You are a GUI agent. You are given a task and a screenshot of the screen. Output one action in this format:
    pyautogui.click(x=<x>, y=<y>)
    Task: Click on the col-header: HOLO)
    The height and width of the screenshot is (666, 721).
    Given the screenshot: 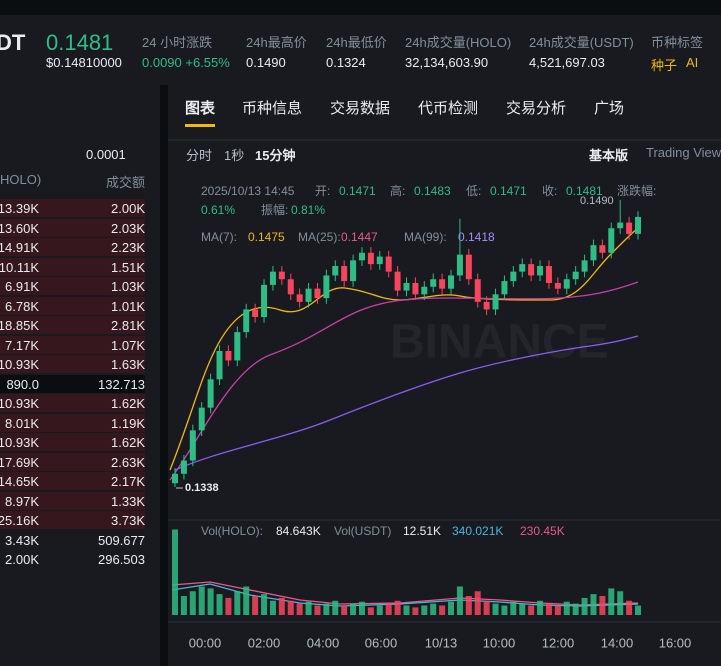 What is the action you would take?
    pyautogui.click(x=21, y=179)
    